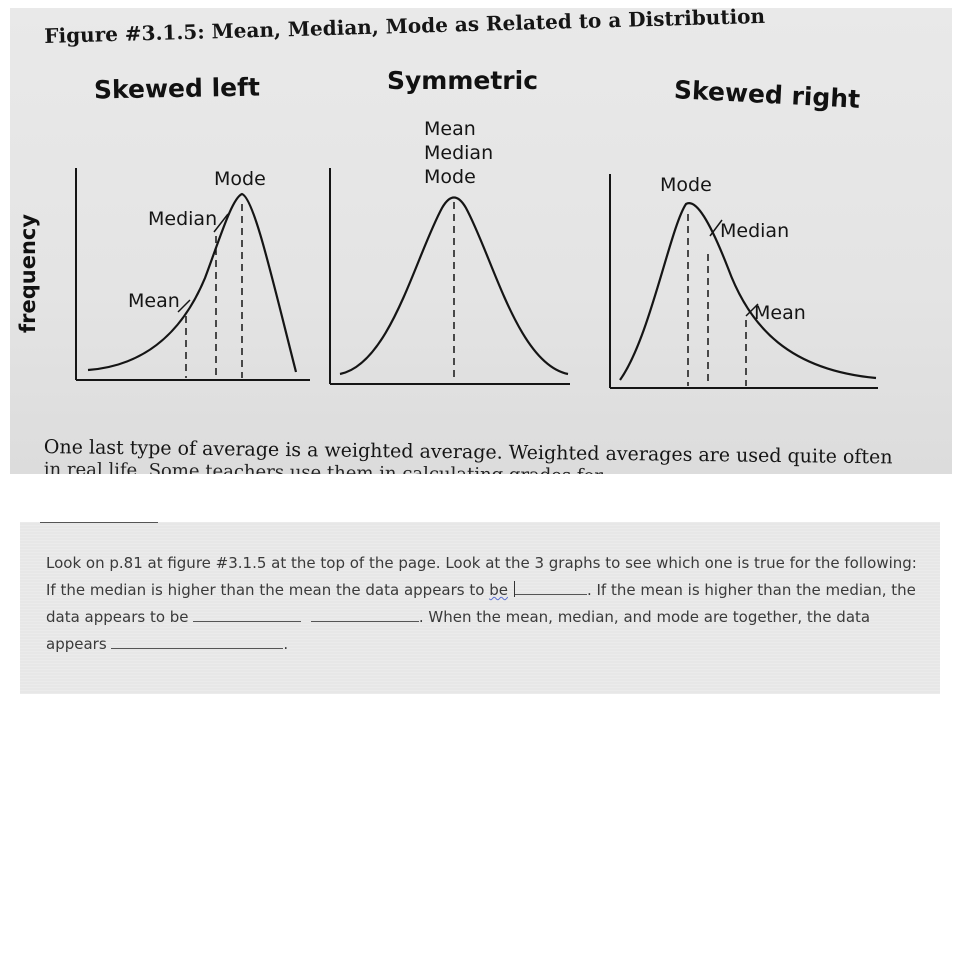 The width and height of the screenshot is (960, 960). What do you see at coordinates (183, 219) in the screenshot?
I see `skewed-left-median-label: Median` at bounding box center [183, 219].